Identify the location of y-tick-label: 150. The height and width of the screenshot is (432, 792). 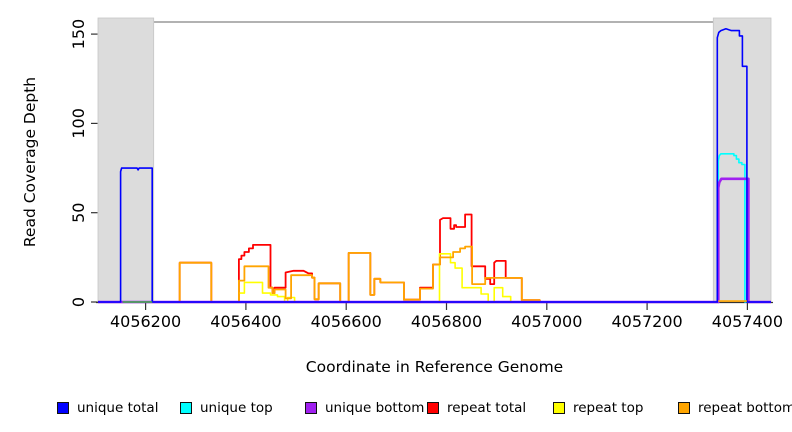
(78, 34).